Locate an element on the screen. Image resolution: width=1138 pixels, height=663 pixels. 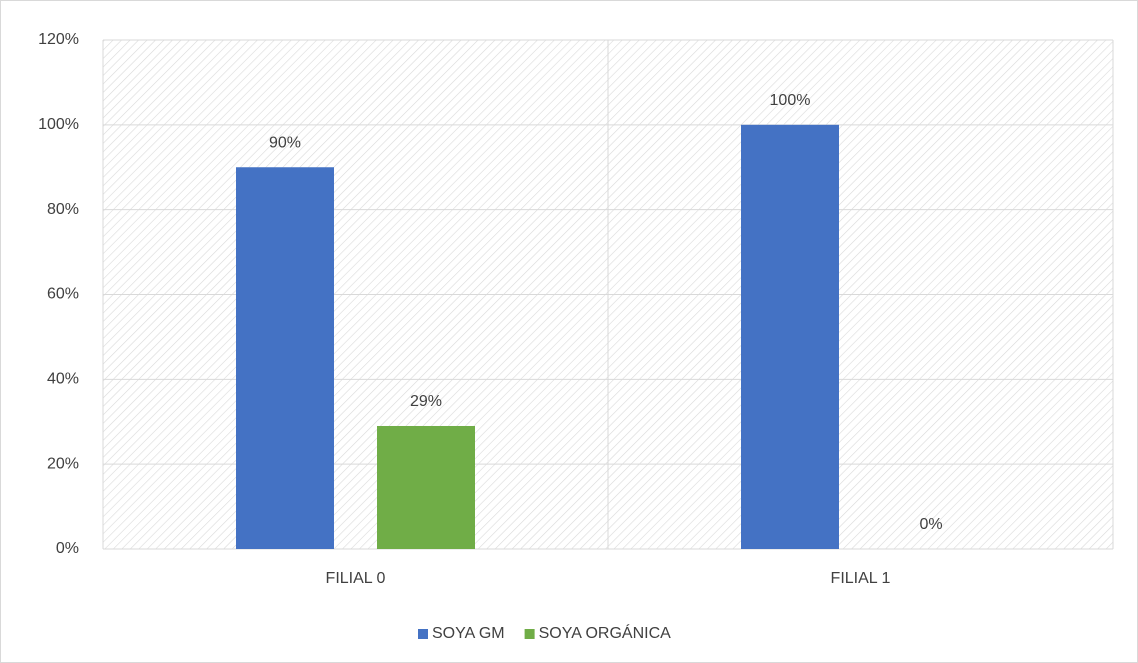
value-label: 90% is located at coordinates (285, 142).